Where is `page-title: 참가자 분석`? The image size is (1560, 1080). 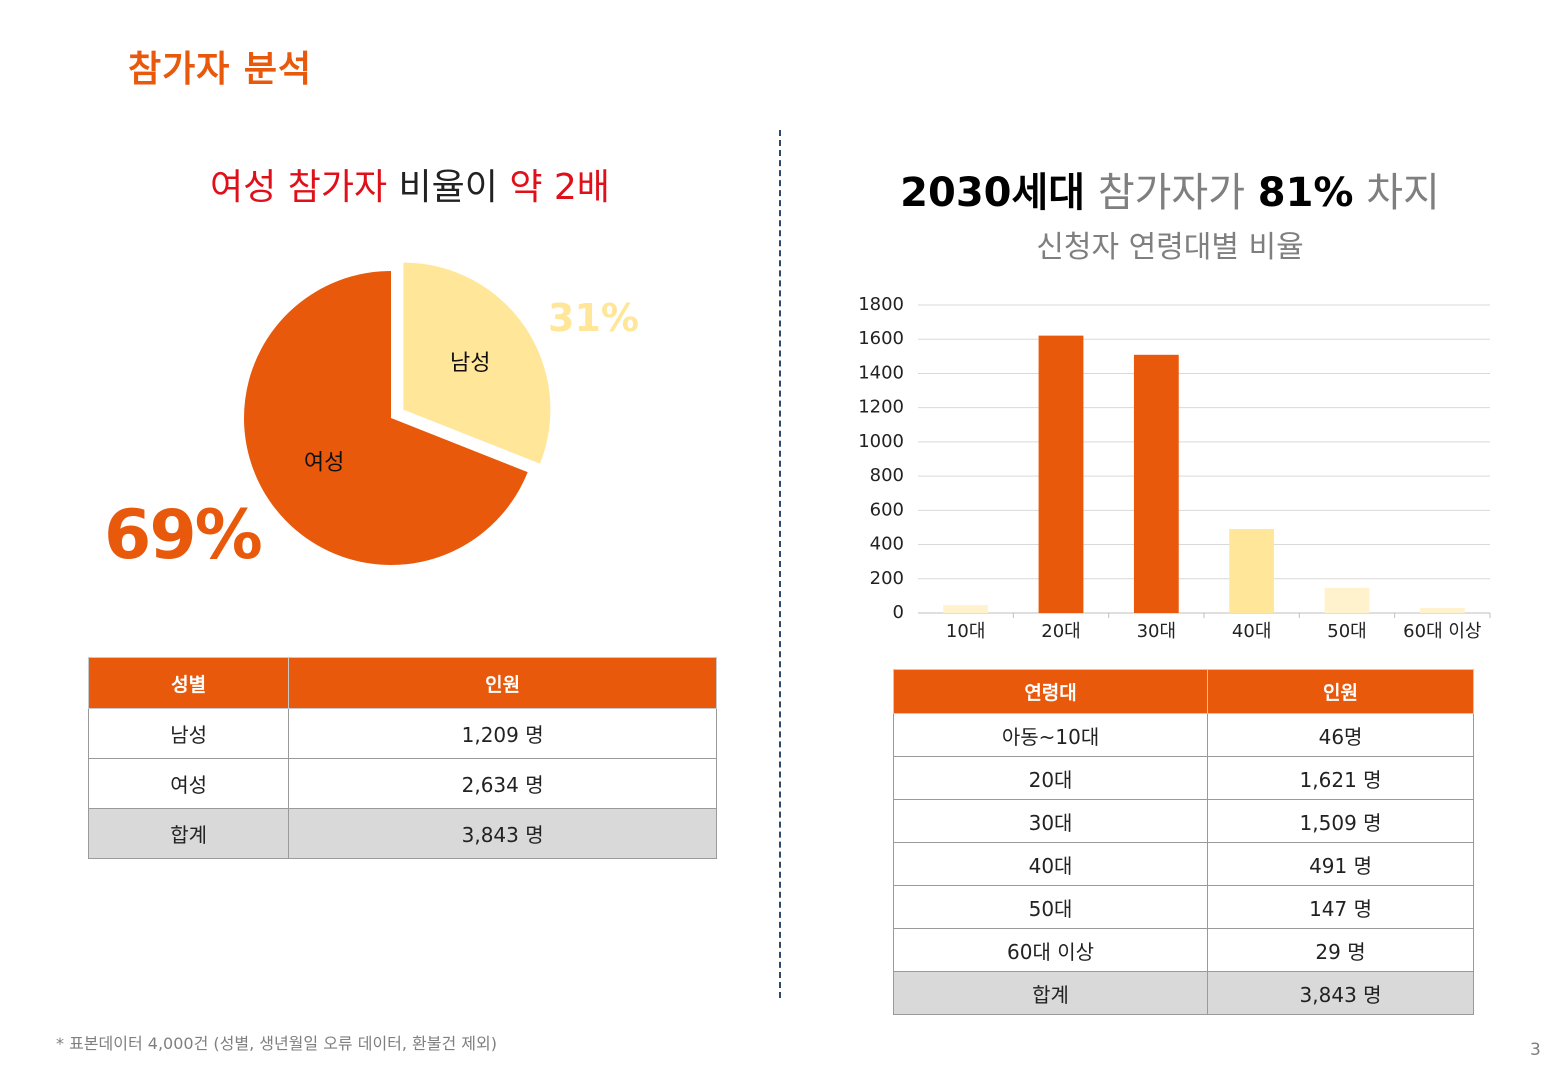
page-title: 참가자 분석 is located at coordinates (220, 69).